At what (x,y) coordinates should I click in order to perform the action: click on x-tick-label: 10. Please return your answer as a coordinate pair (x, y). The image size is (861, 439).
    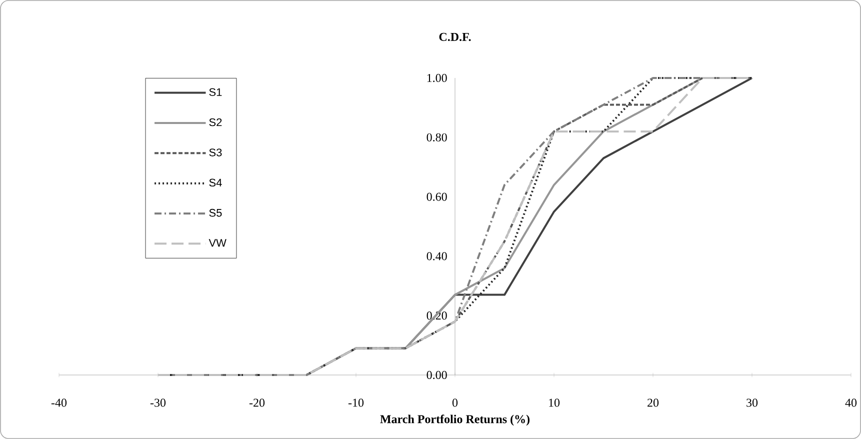
    Looking at the image, I should click on (554, 402).